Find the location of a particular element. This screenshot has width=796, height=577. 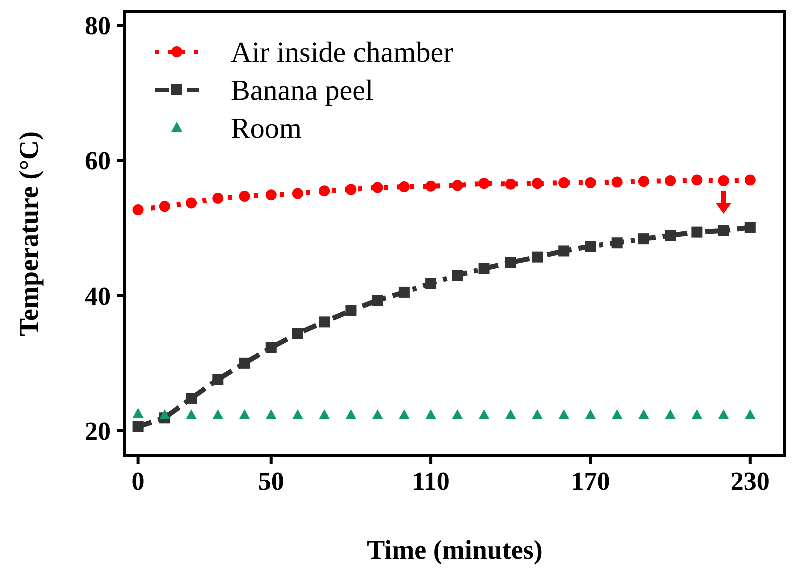

legend-label: Banana peel is located at coordinates (302, 91).